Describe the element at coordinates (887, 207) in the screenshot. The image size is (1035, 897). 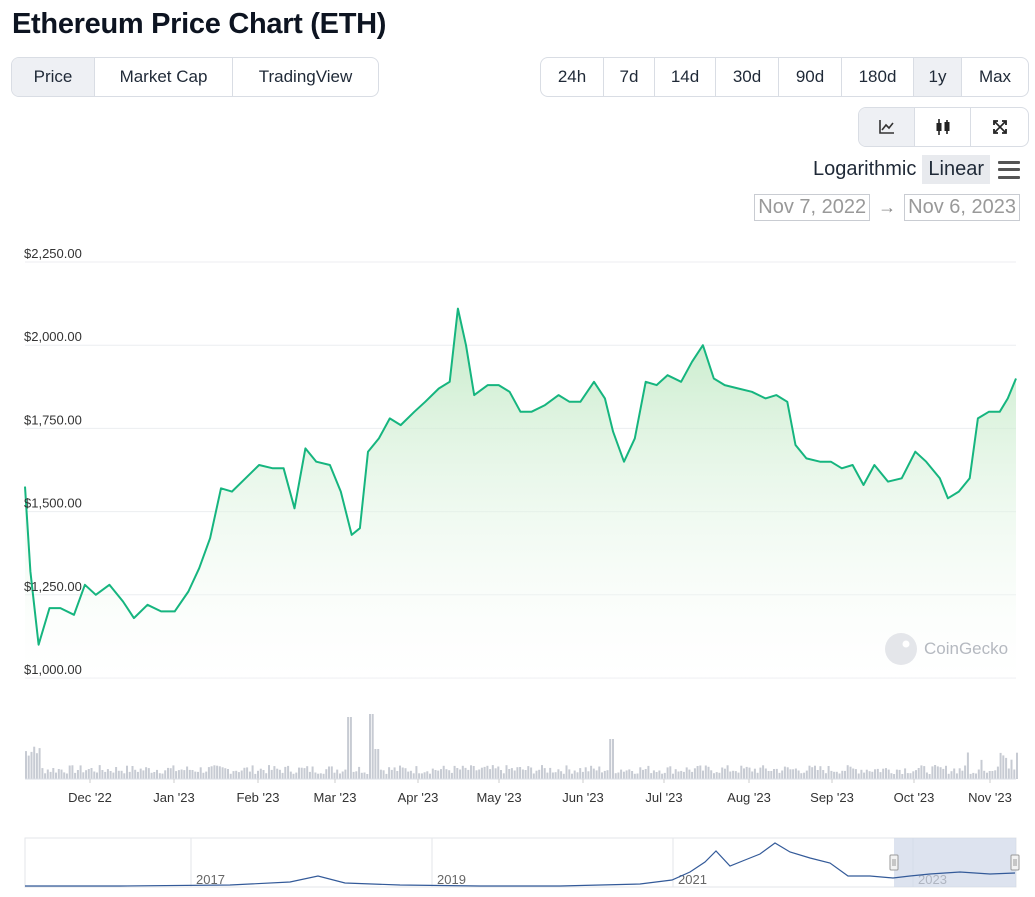
I see `date-range: Nov 7, 2022 → Nov 6, 2023` at that location.